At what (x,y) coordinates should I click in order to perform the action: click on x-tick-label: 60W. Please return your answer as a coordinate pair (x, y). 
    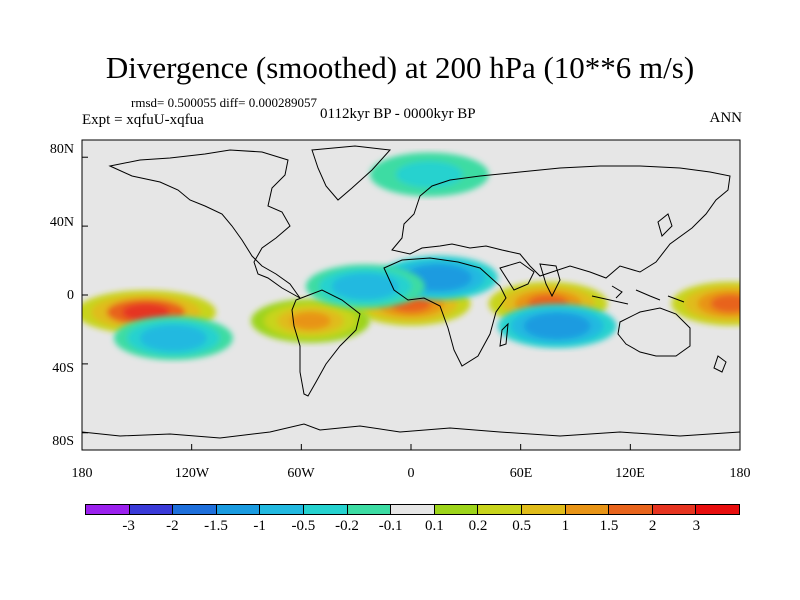
    Looking at the image, I should click on (301, 473).